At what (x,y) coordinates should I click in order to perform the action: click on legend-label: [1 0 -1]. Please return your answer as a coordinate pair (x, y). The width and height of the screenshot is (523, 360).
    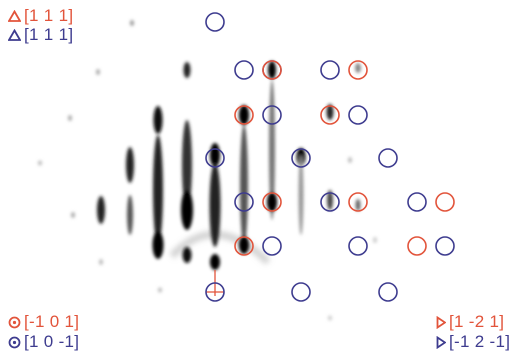
    Looking at the image, I should click on (52, 341).